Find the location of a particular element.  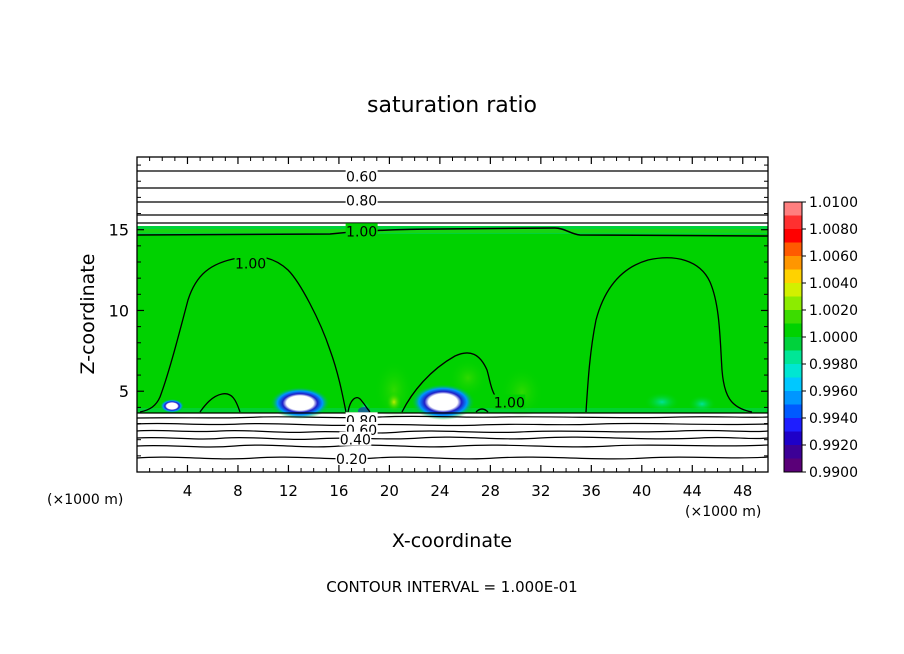

x-unit-label-right: (×1000 m) is located at coordinates (723, 512).